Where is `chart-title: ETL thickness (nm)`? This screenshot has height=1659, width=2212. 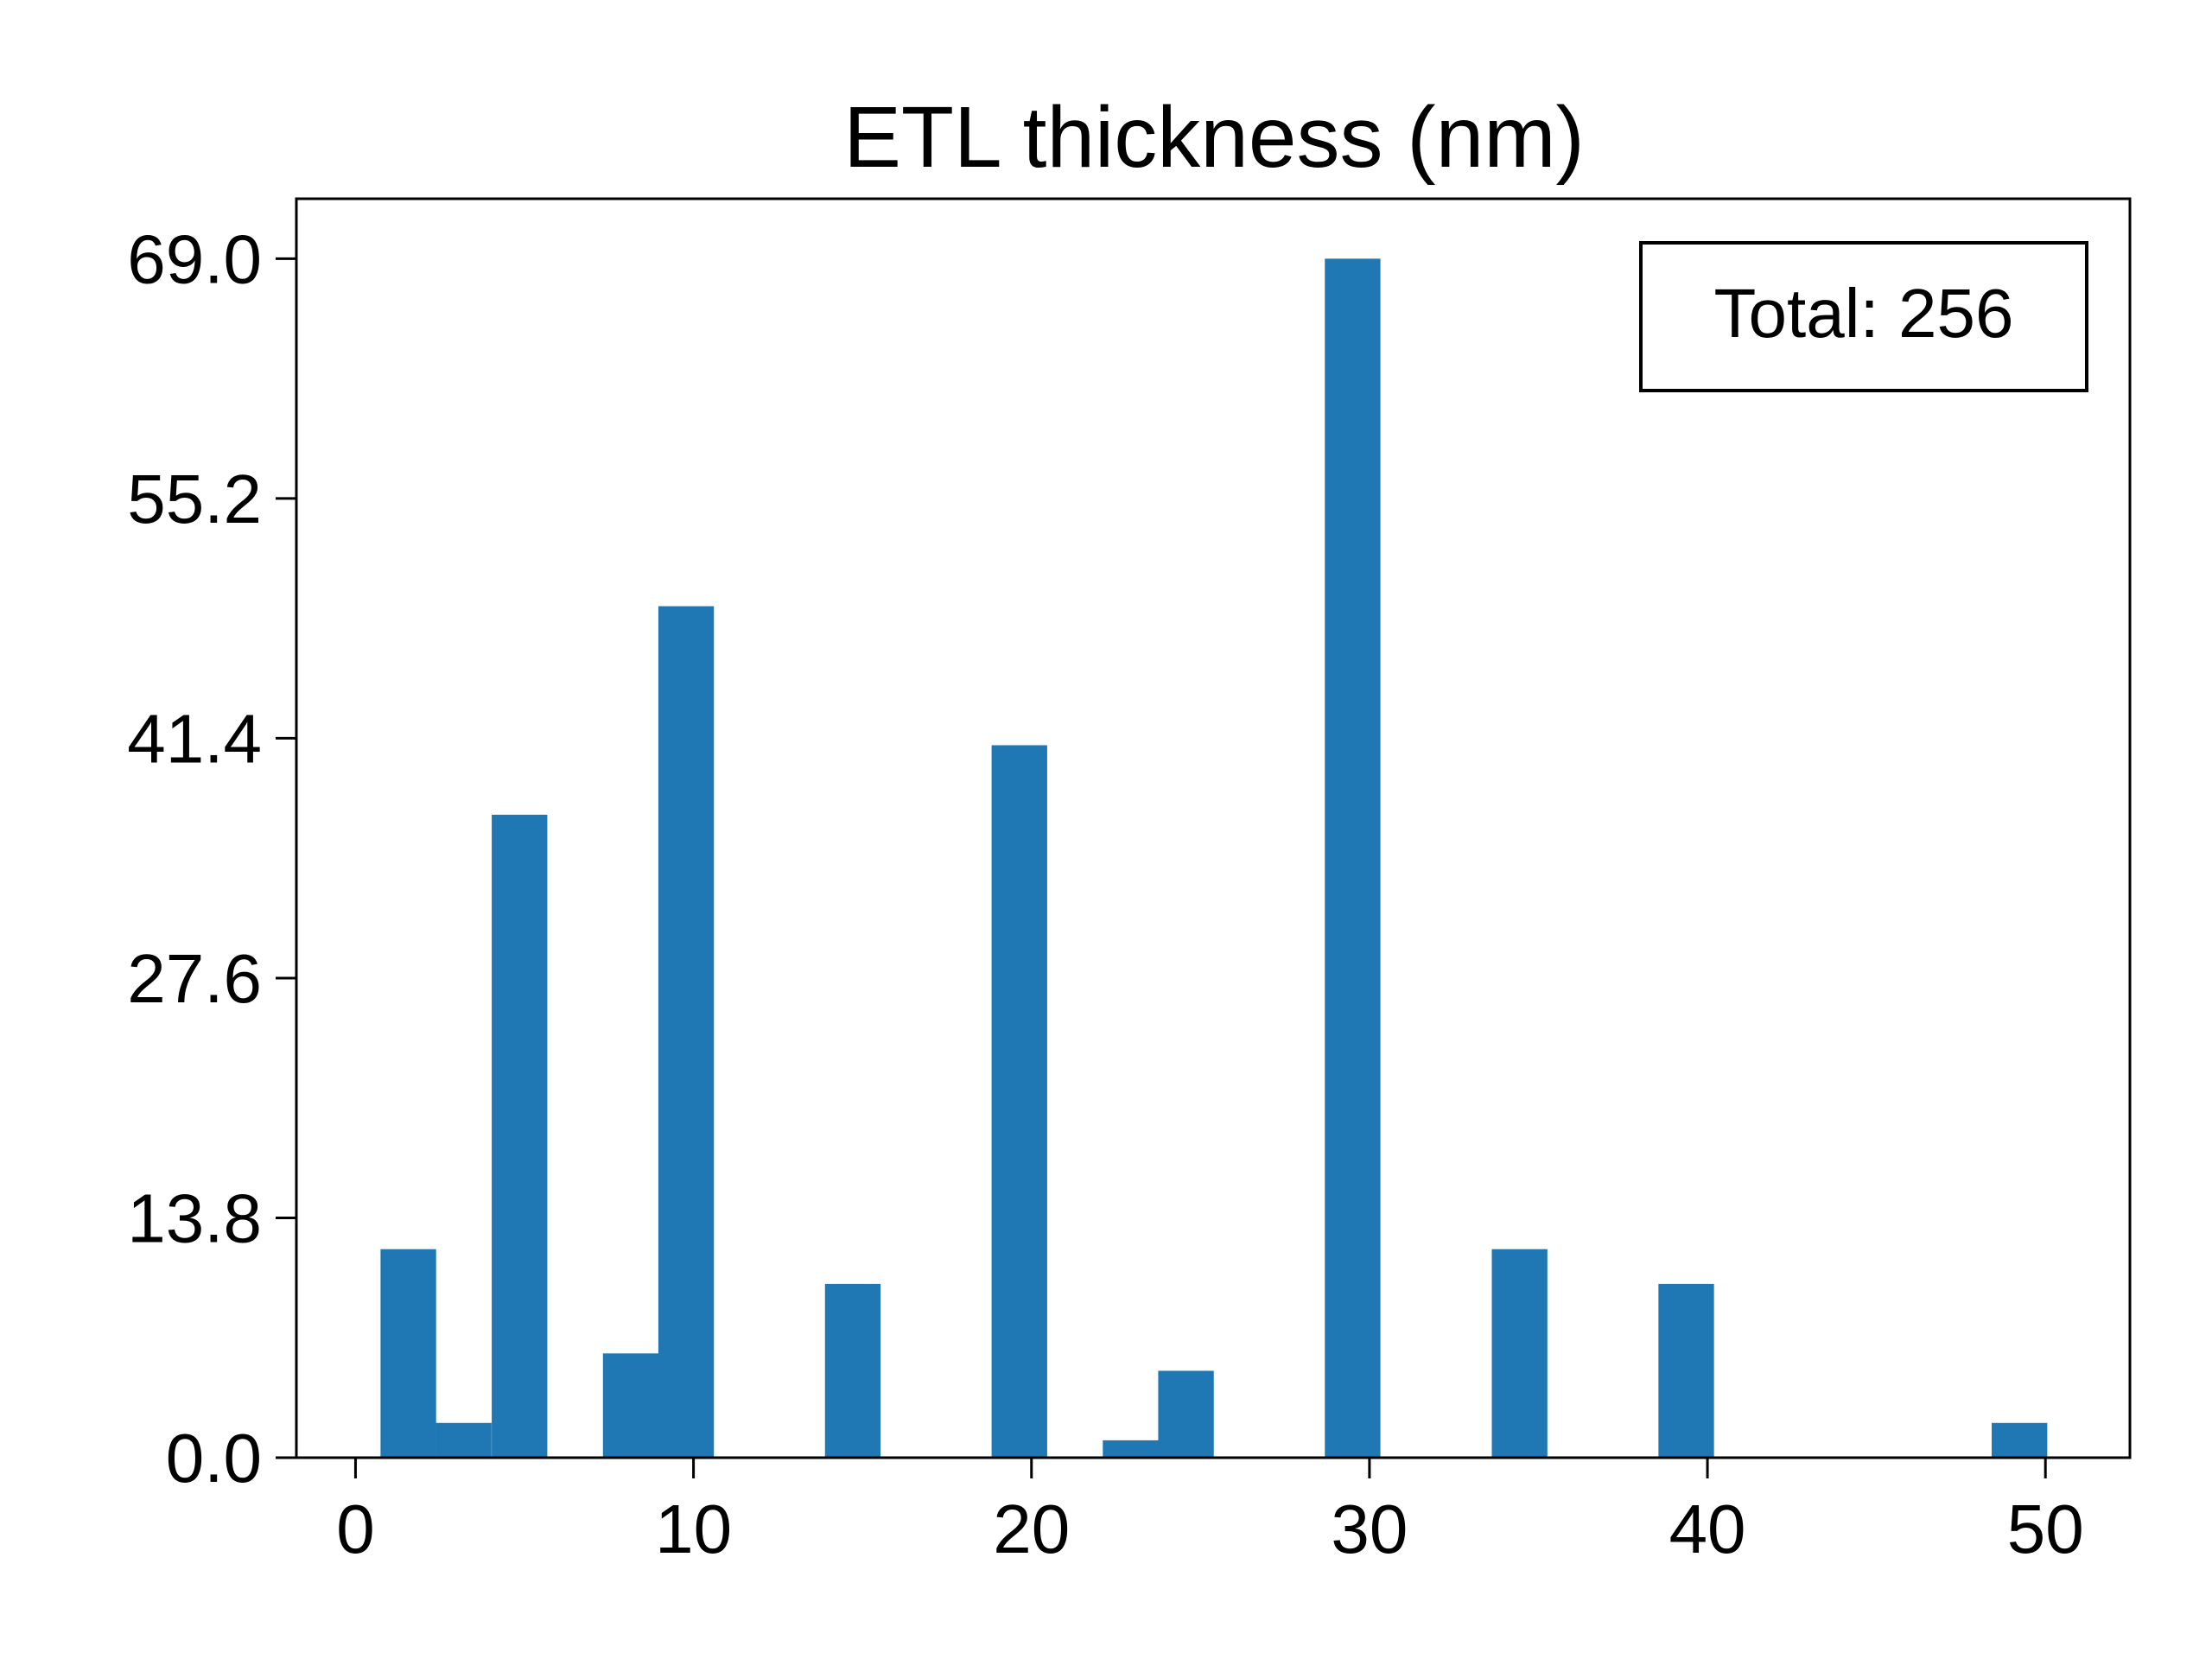 chart-title: ETL thickness (nm) is located at coordinates (1214, 137).